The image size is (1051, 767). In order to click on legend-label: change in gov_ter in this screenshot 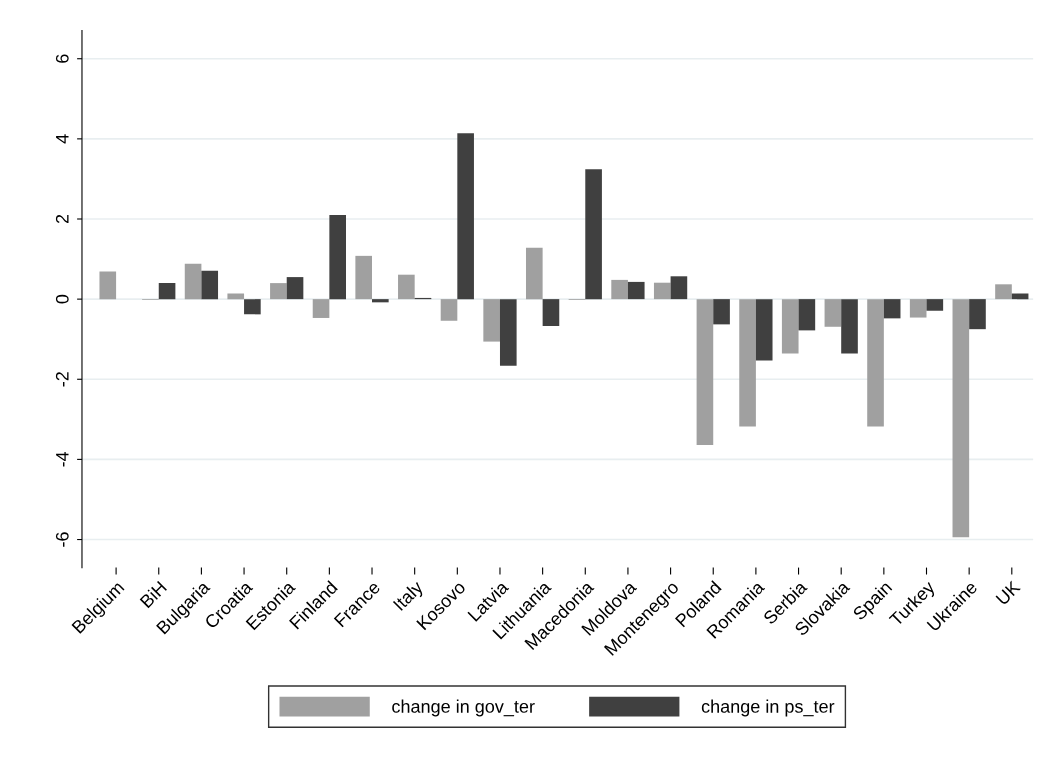, I will do `click(463, 708)`.